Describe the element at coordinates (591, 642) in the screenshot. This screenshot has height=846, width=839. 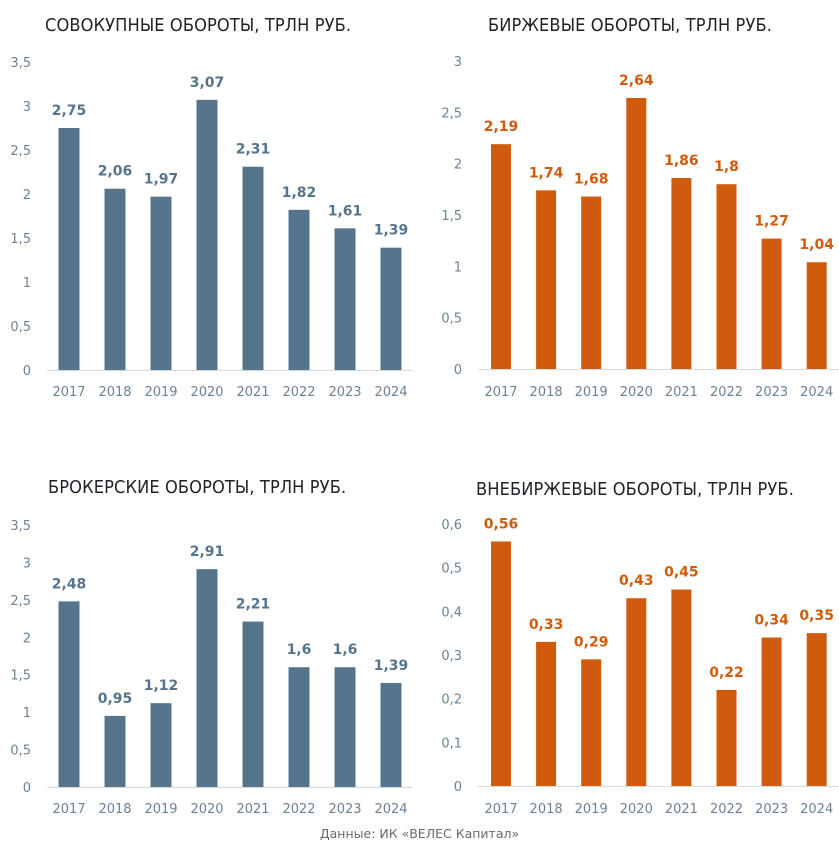
I see `data-label: 0,29` at that location.